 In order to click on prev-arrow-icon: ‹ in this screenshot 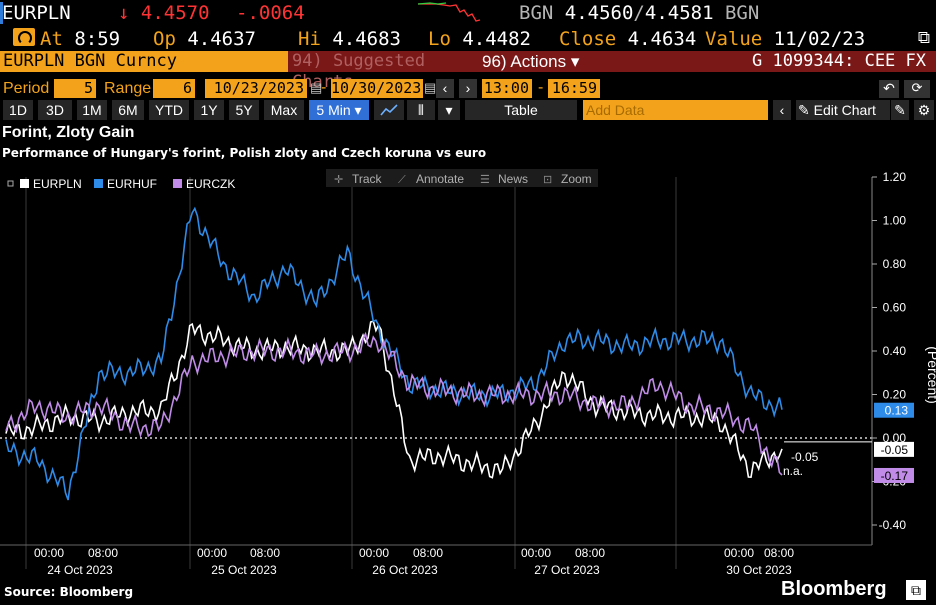, I will do `click(445, 88)`.